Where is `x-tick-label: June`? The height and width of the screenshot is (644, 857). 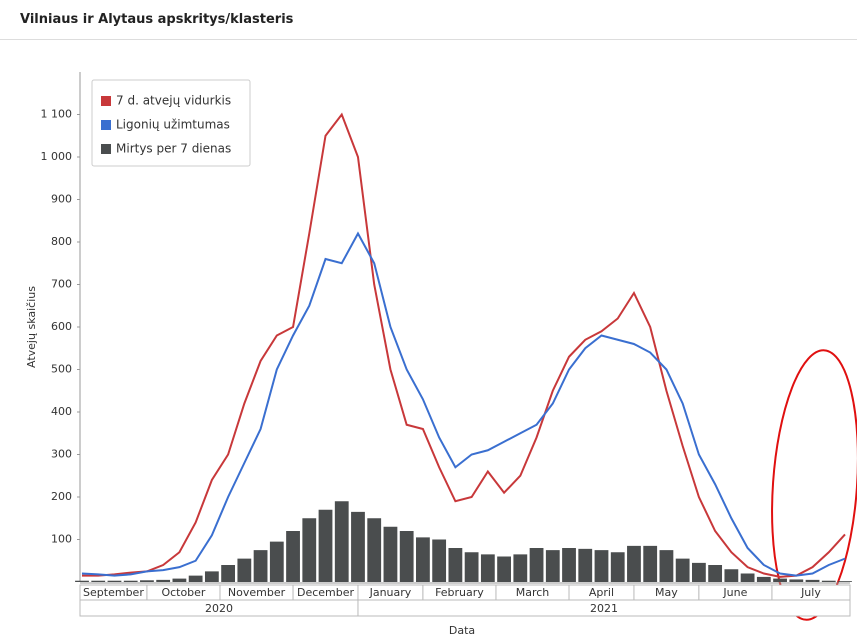 x-tick-label: June is located at coordinates (734, 592).